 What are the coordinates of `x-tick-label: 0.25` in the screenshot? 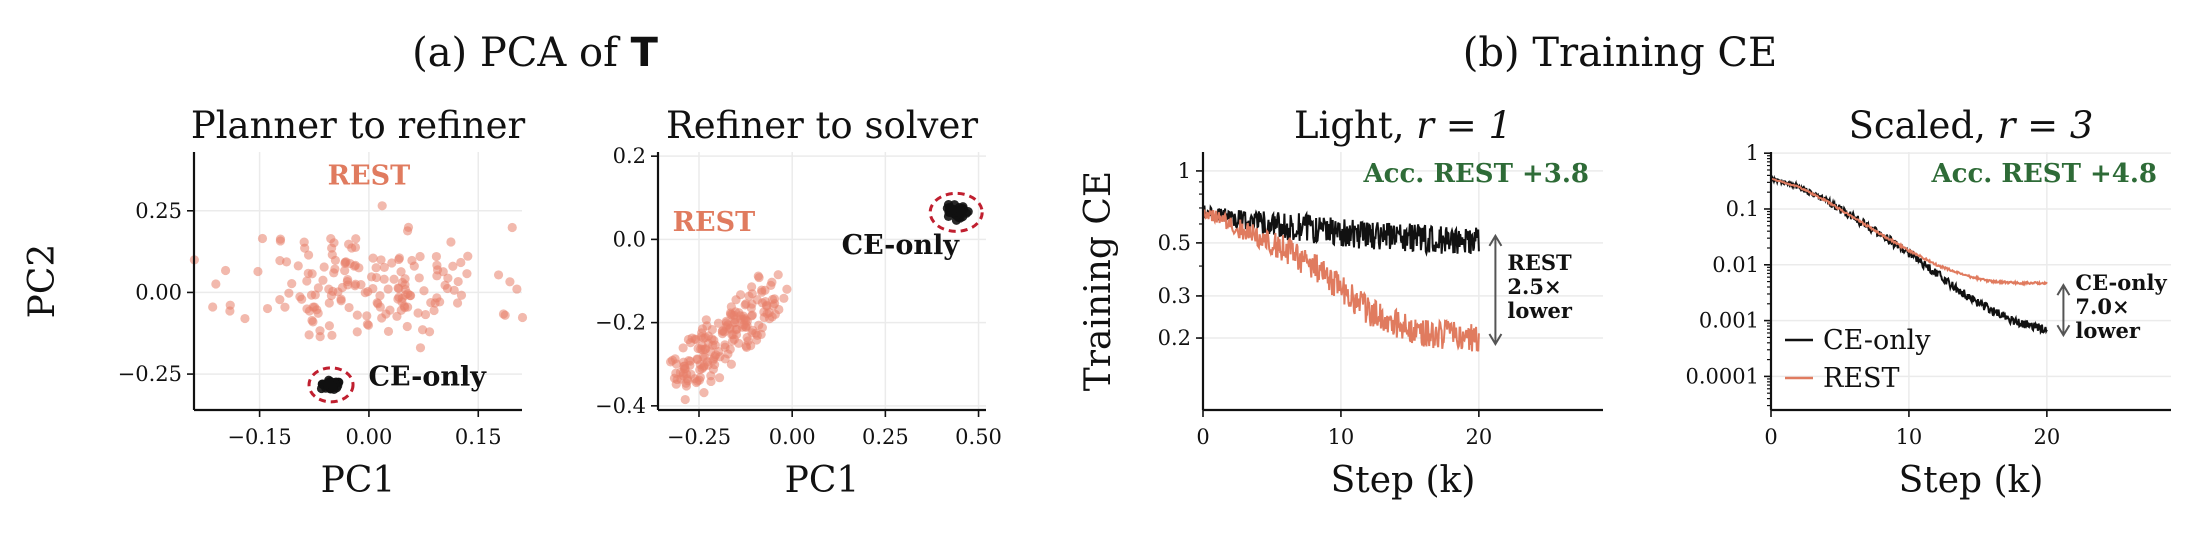 It's located at (885, 437).